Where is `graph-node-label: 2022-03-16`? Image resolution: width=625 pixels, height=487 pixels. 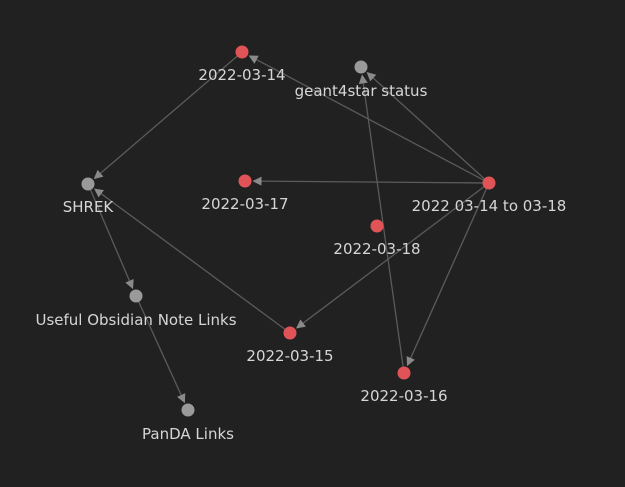
graph-node-label: 2022-03-16 is located at coordinates (403, 396).